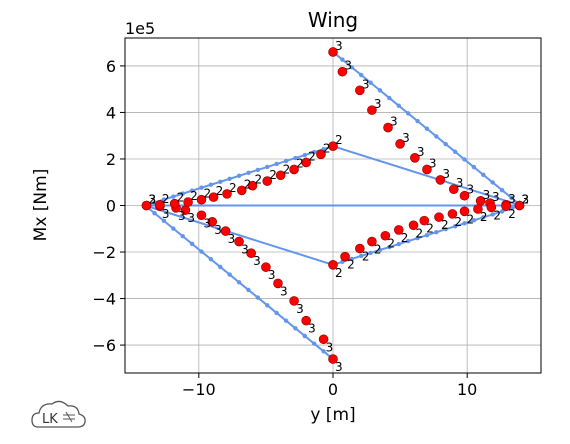  Describe the element at coordinates (111, 159) in the screenshot. I see `y-tick-label: 2` at that location.